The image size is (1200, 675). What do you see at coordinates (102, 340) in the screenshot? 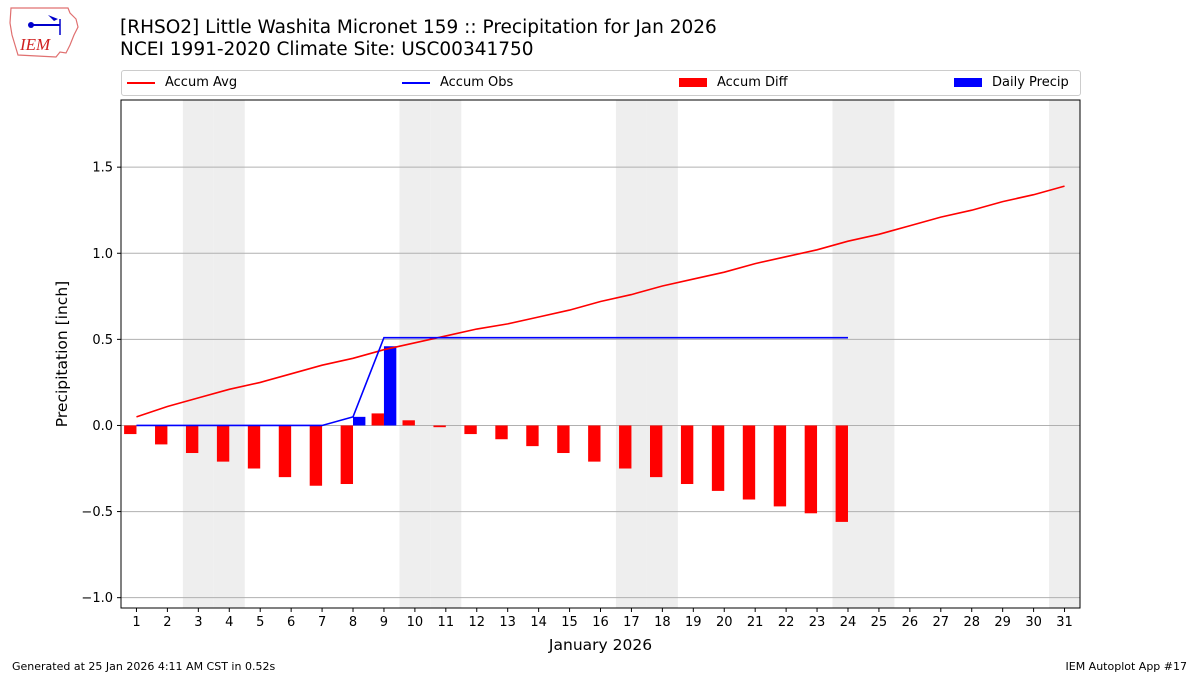
I see `y-tick-label: 0.5` at bounding box center [102, 340].